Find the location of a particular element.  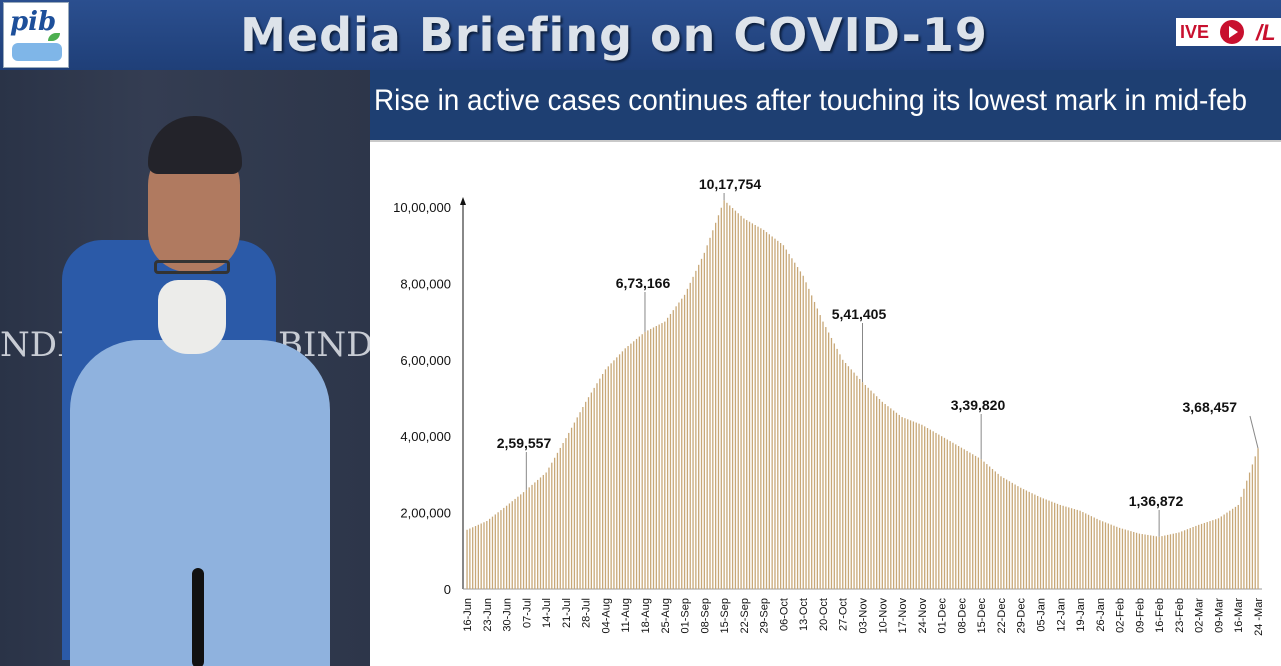

annotation-label: 5,41,405 is located at coordinates (859, 314).